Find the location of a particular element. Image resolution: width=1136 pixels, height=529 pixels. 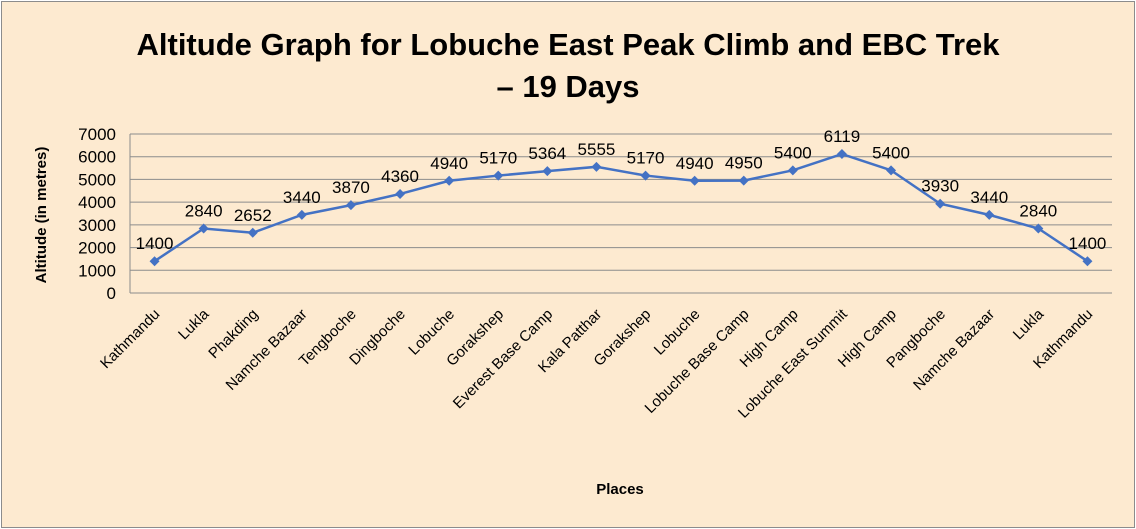

y-tick-label: 5000 is located at coordinates (97, 179).